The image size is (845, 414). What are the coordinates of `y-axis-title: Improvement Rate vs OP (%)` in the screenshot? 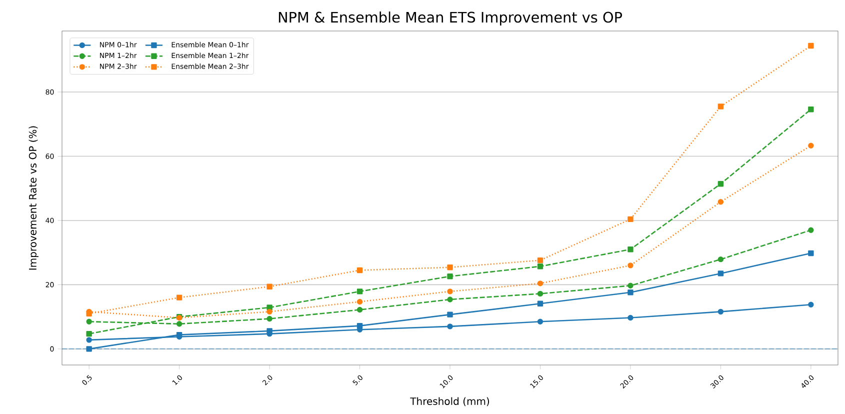 It's located at (33, 198).